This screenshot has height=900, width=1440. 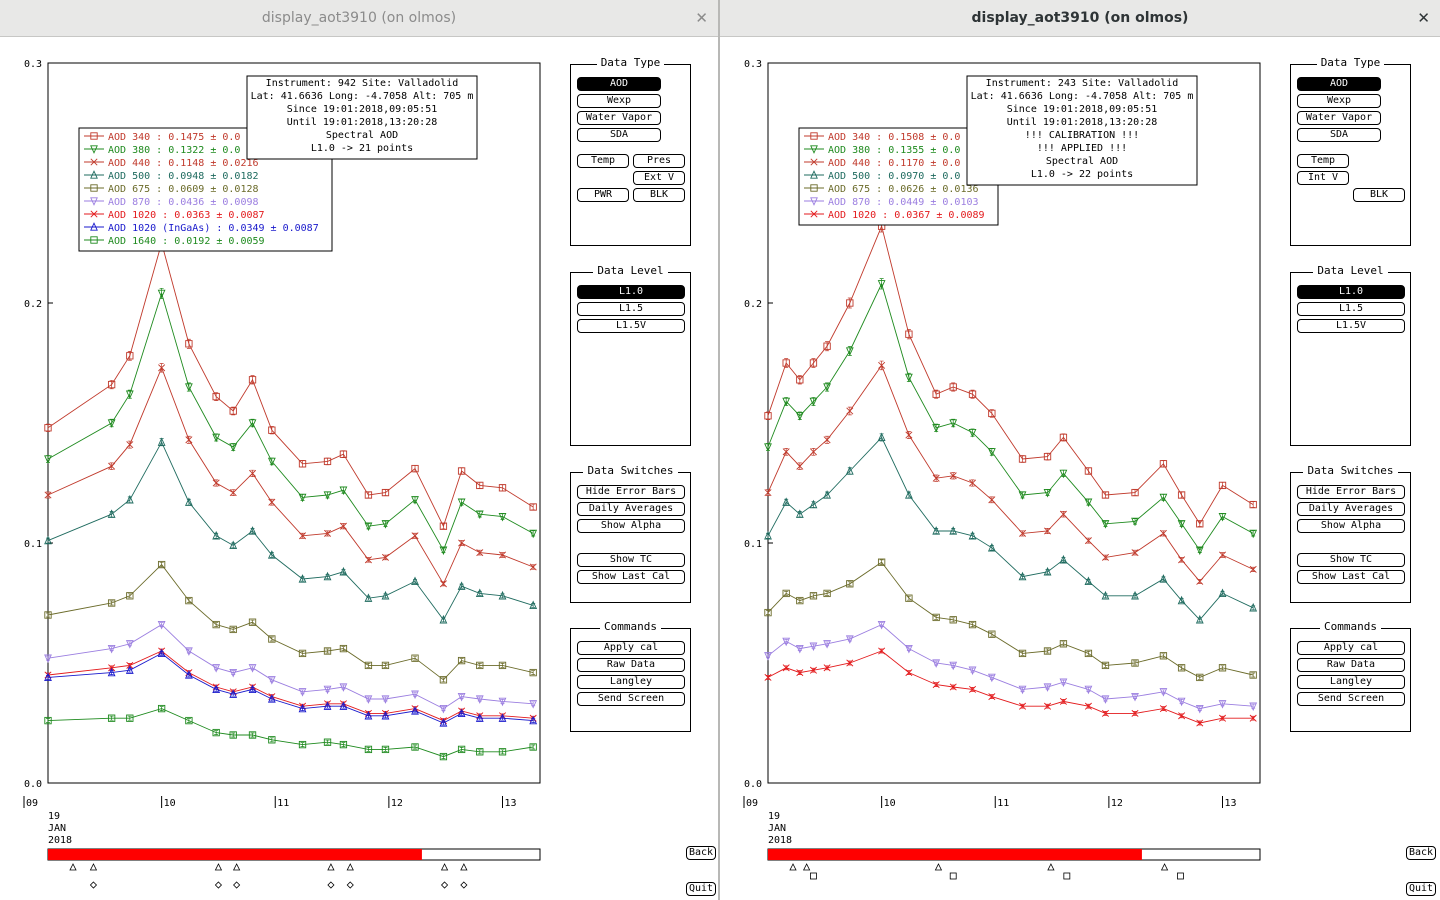 I want to click on ext-v-button: Ext V, so click(x=659, y=178).